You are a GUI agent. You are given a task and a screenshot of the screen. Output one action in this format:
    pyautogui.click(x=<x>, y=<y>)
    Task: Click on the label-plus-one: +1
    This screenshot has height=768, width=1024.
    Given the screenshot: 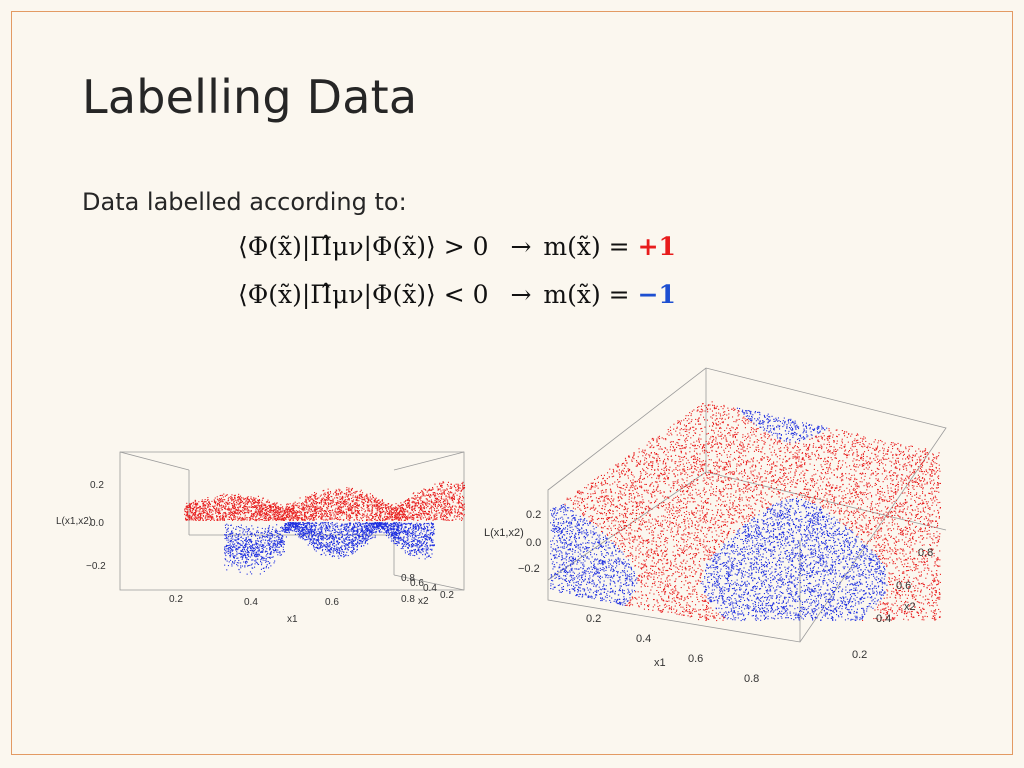 What is the action you would take?
    pyautogui.click(x=656, y=246)
    